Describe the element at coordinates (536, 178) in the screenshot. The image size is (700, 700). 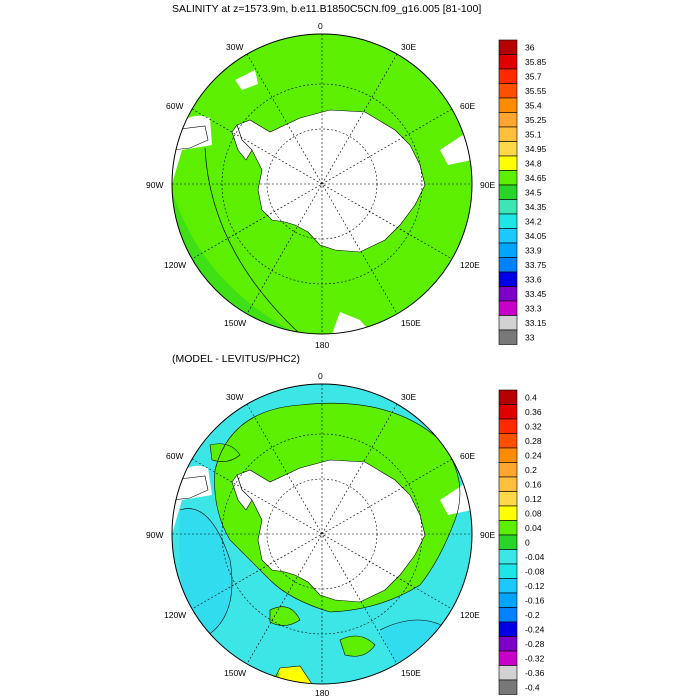
I see `colorbar-label: 34.65` at that location.